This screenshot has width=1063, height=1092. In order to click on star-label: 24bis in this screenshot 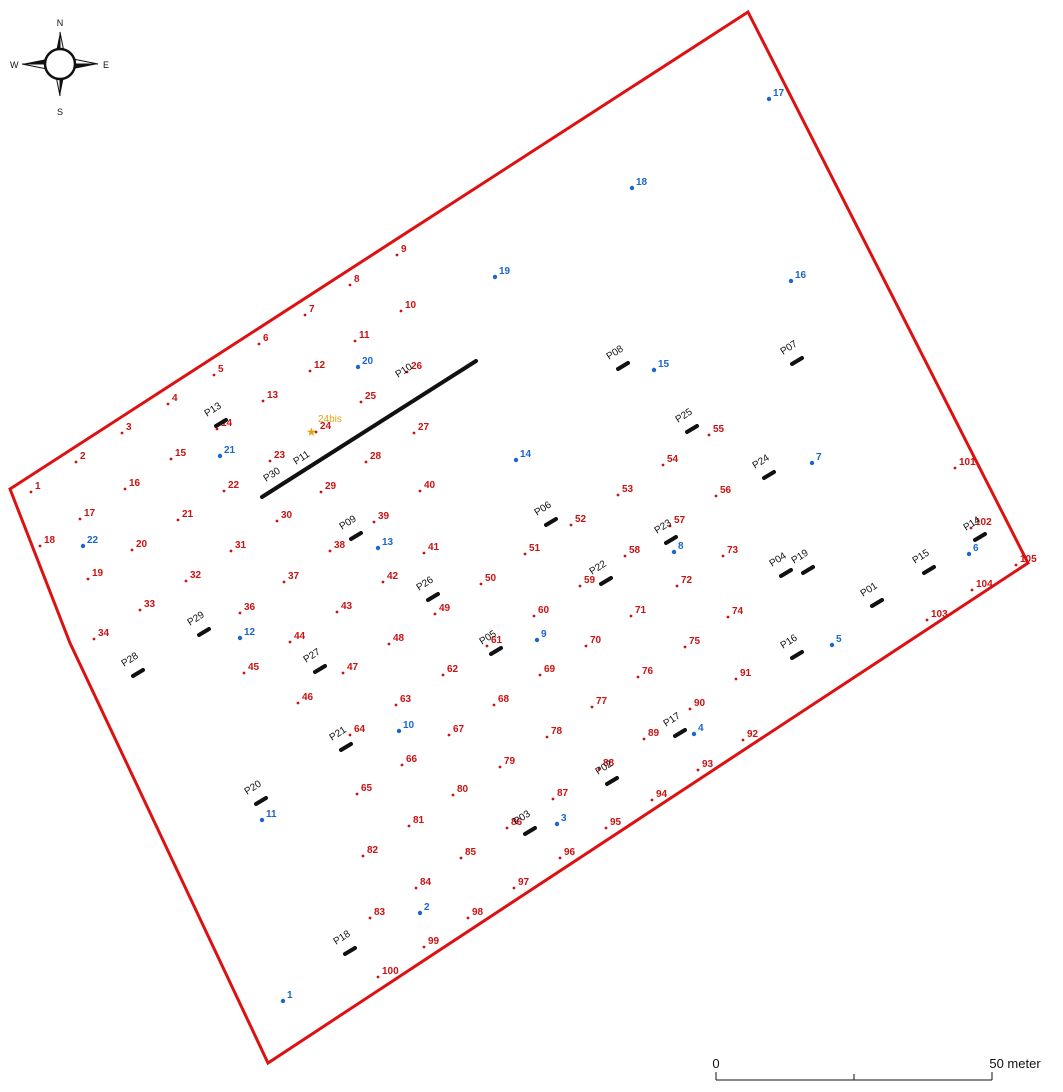, I will do `click(330, 419)`.